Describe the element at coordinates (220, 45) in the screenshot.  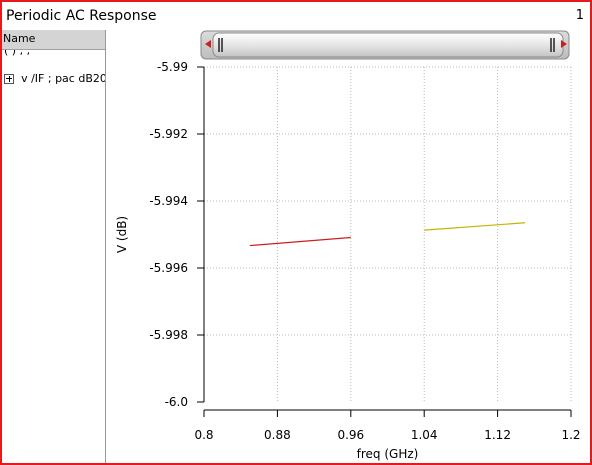
I see `left-grip-icon` at that location.